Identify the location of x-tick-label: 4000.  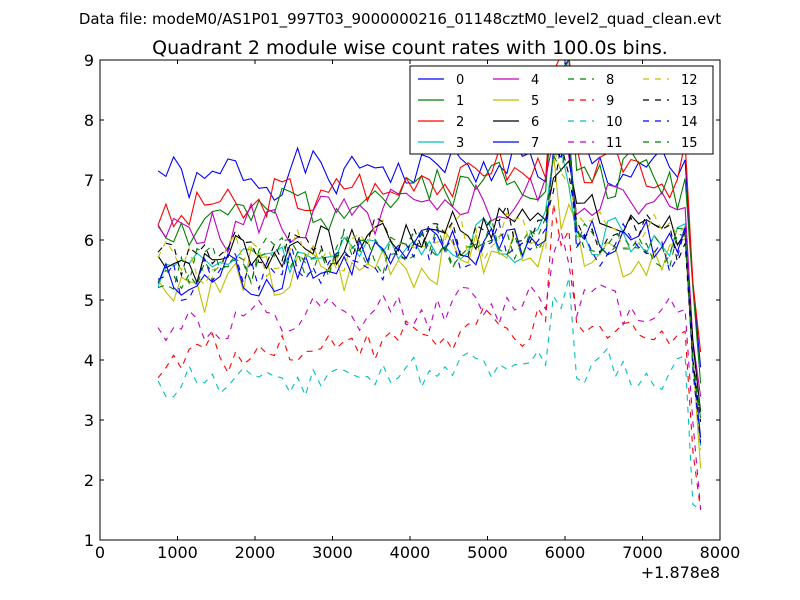
(410, 552).